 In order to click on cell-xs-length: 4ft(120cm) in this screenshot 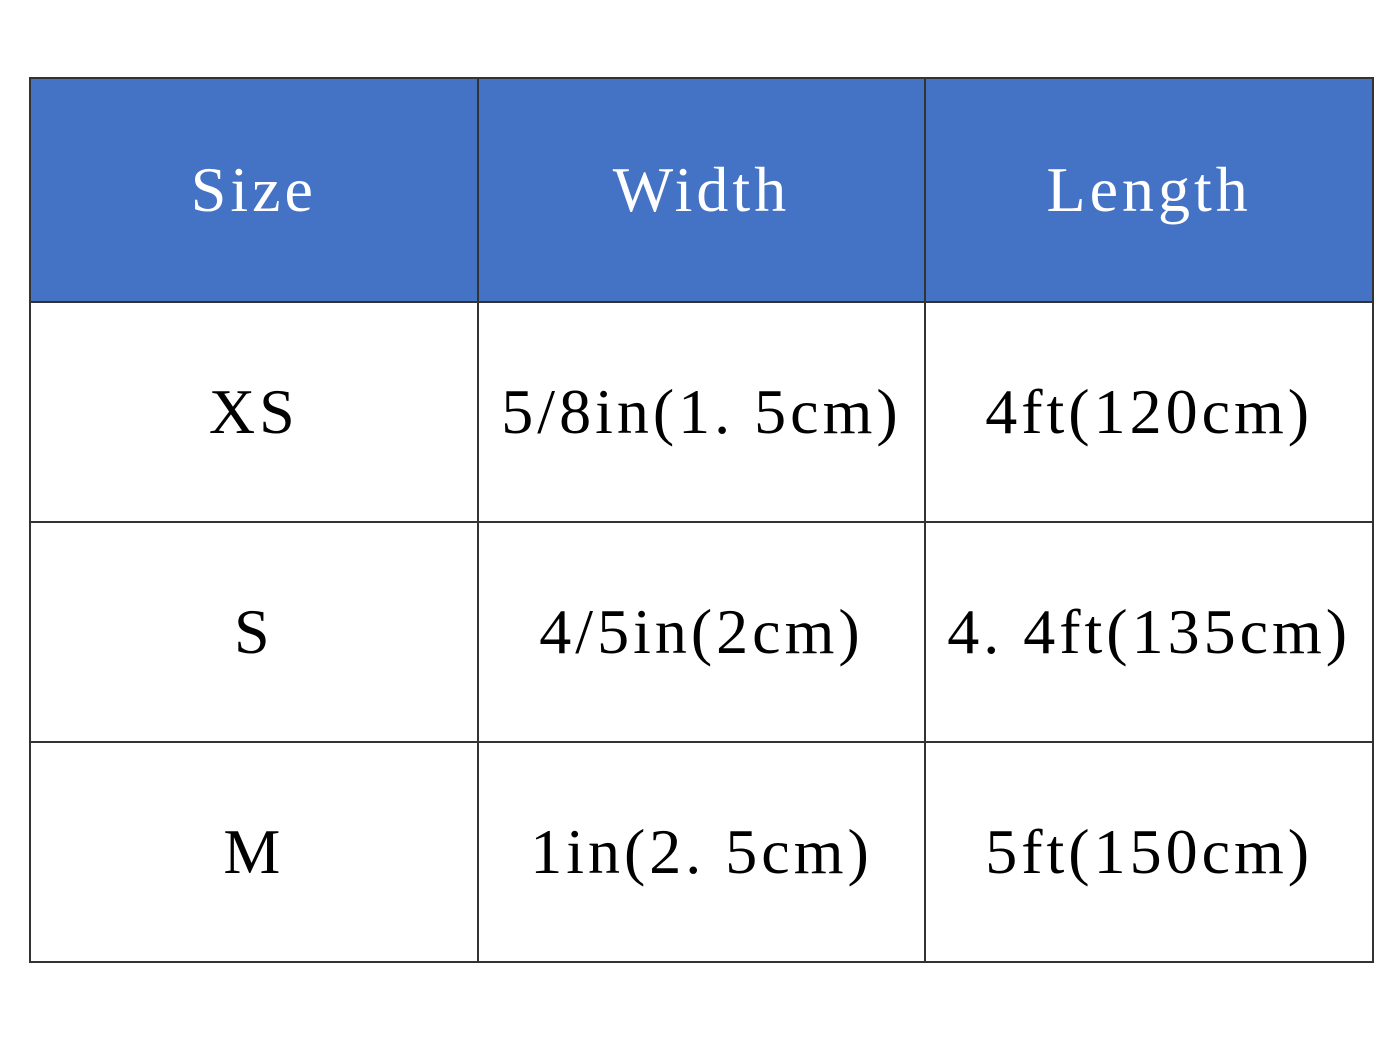, I will do `click(1149, 412)`.